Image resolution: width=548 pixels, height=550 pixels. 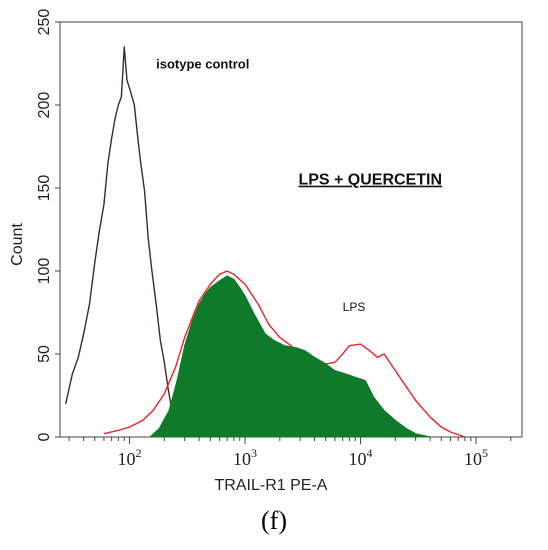 What do you see at coordinates (48, 225) in the screenshot?
I see `y-axis-ticks: 0 50 100 150 200 250` at bounding box center [48, 225].